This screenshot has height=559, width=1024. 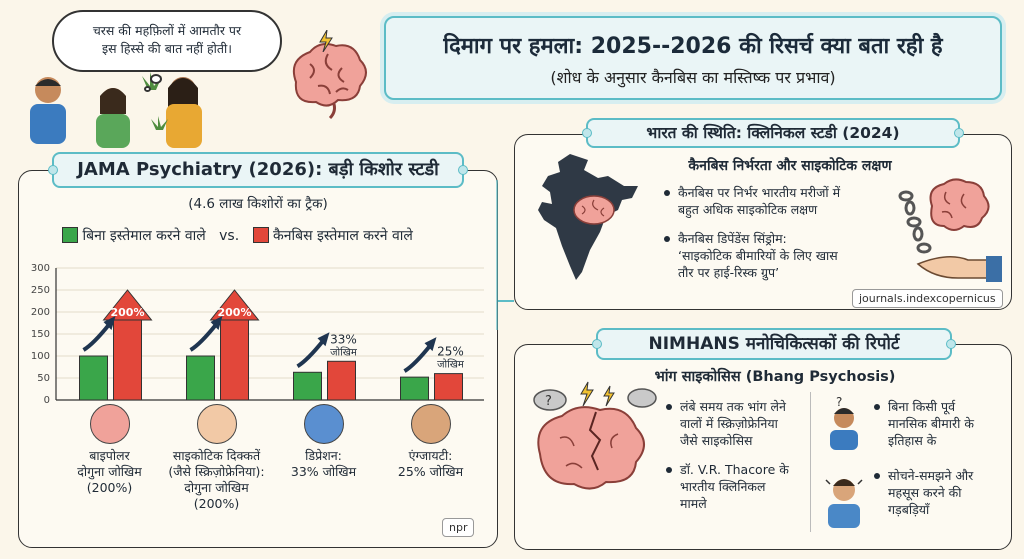 What do you see at coordinates (790, 166) in the screenshot?
I see `india-subheading: कैनबिस निर्भरता और साइकोटिक लक्षण` at bounding box center [790, 166].